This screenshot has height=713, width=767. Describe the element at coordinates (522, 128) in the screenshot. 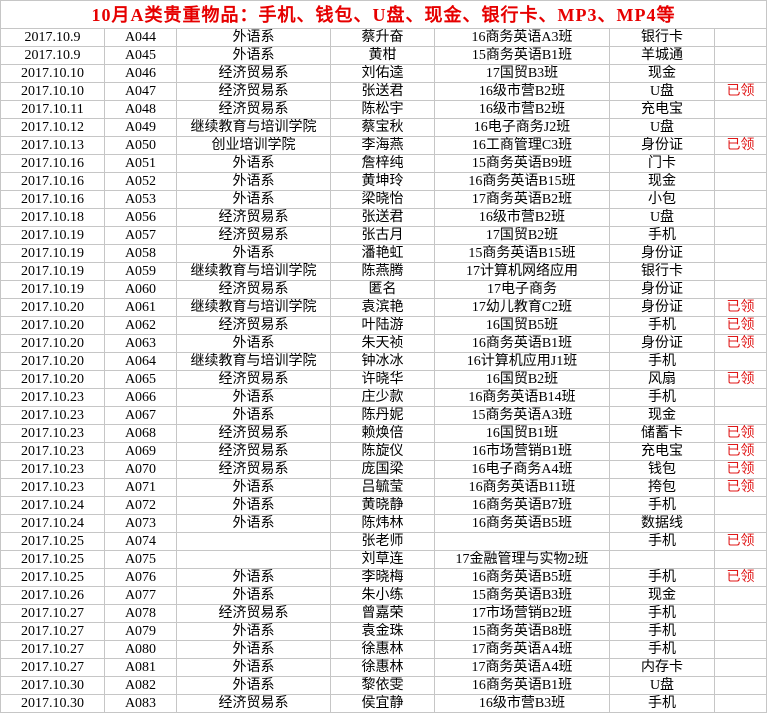

I see `cell-class: 16电子商务J2班` at that location.